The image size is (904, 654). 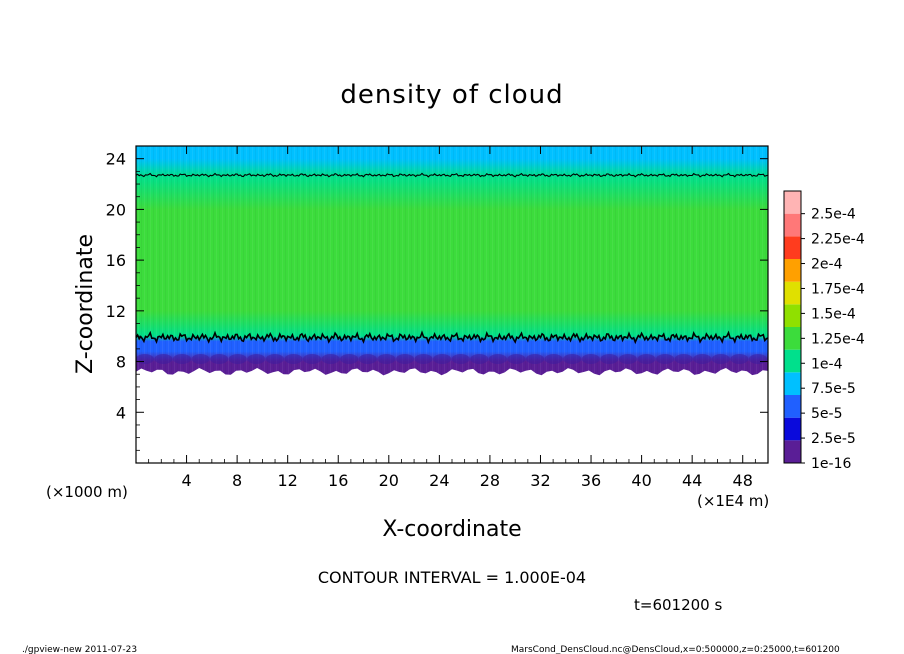 I want to click on colorbar-label: 1e-4, so click(x=827, y=364).